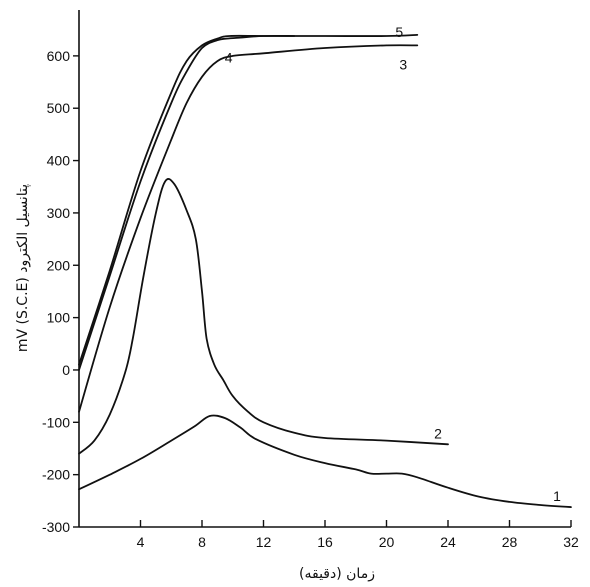 This screenshot has height=587, width=590. What do you see at coordinates (337, 574) in the screenshot?
I see `x-axis-title: زمان (دقیقه)` at bounding box center [337, 574].